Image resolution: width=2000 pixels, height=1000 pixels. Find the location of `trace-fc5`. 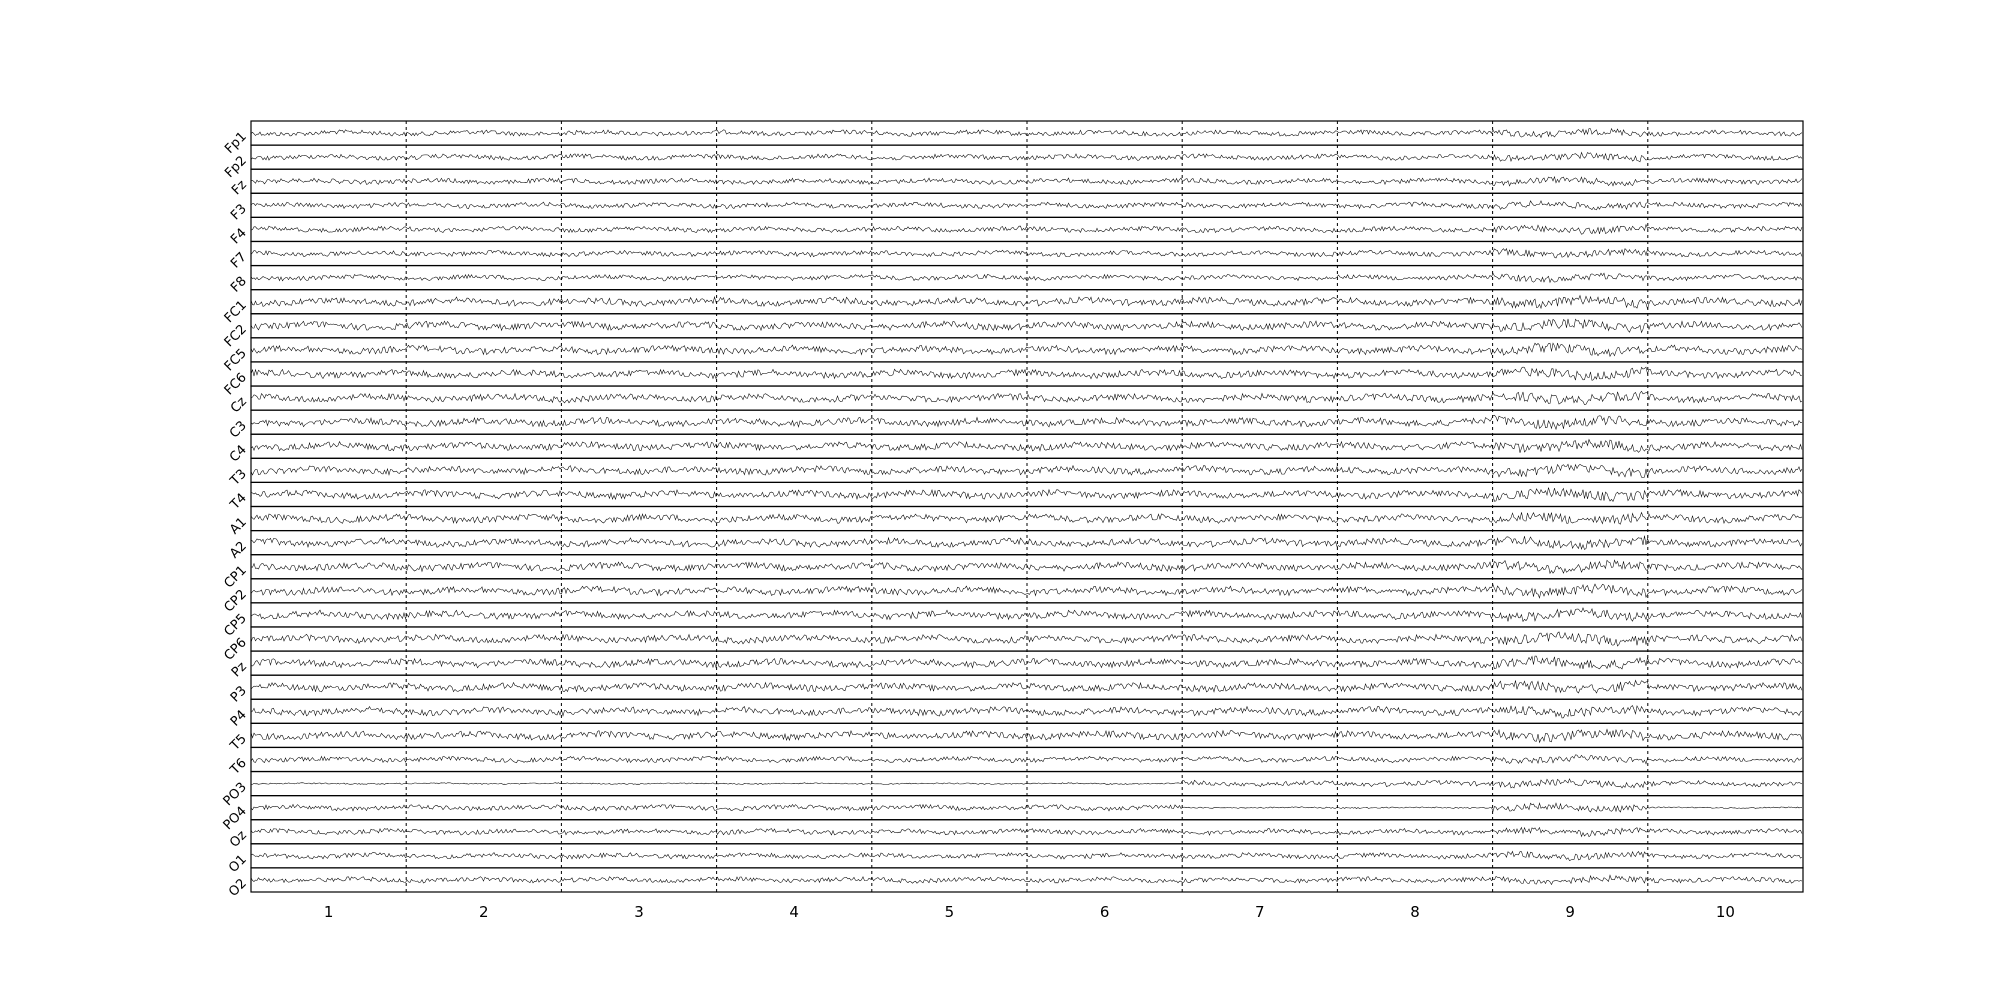

trace-fc5 is located at coordinates (1026, 350).